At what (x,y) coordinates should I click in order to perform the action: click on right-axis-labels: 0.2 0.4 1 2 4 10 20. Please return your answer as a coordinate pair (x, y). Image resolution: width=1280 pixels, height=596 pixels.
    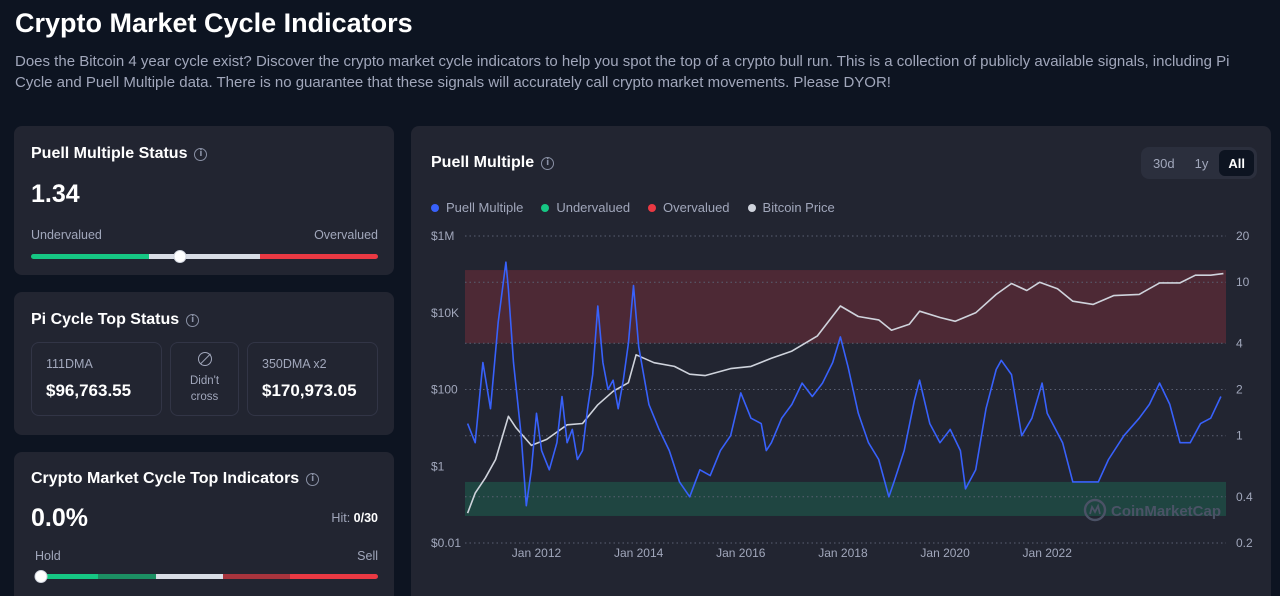
    Looking at the image, I should click on (1244, 389).